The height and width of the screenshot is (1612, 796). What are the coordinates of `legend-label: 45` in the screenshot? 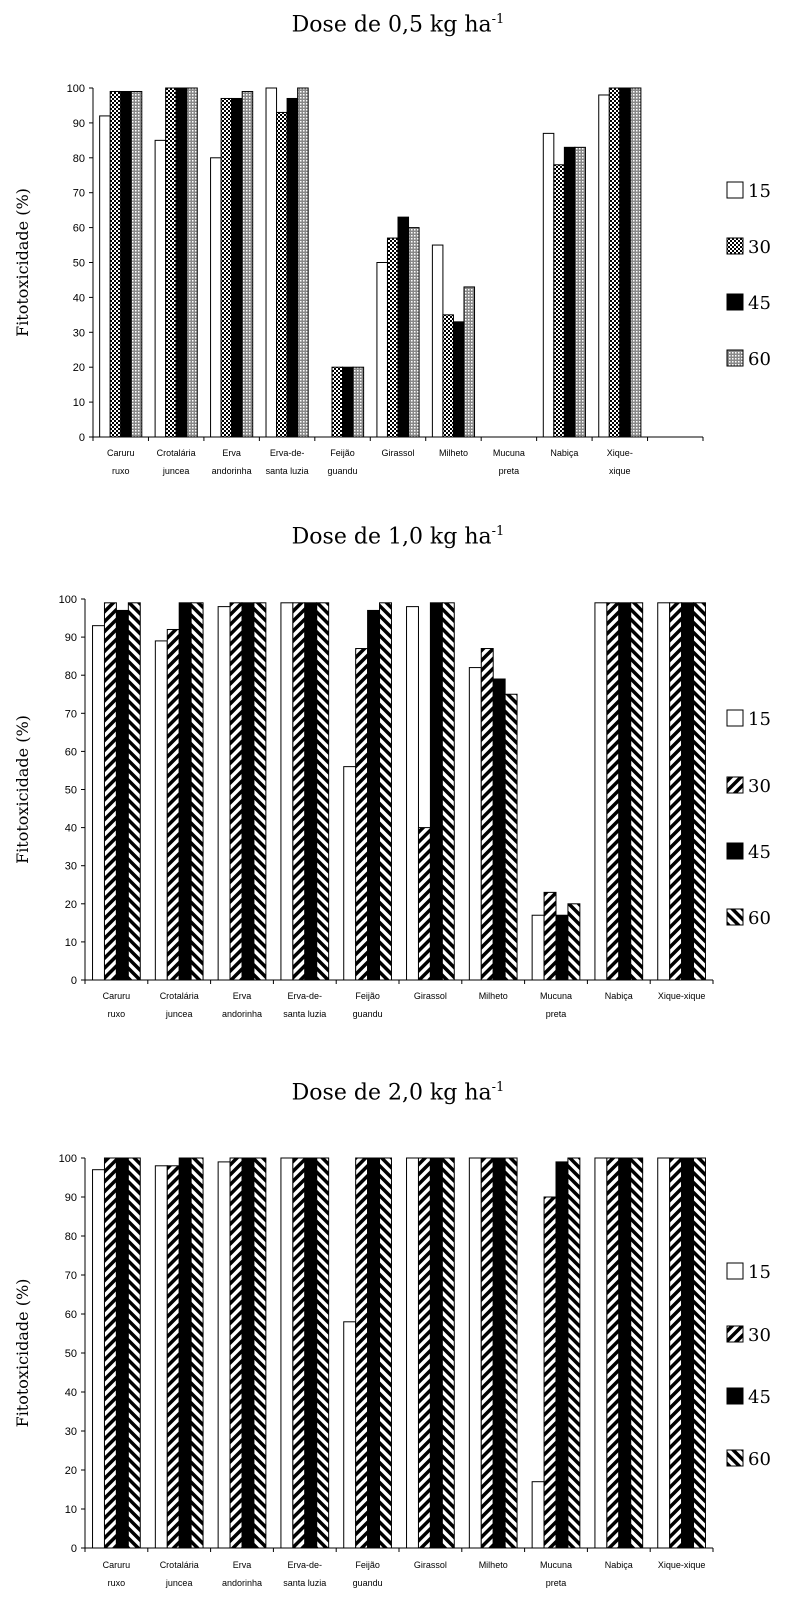 It's located at (759, 303).